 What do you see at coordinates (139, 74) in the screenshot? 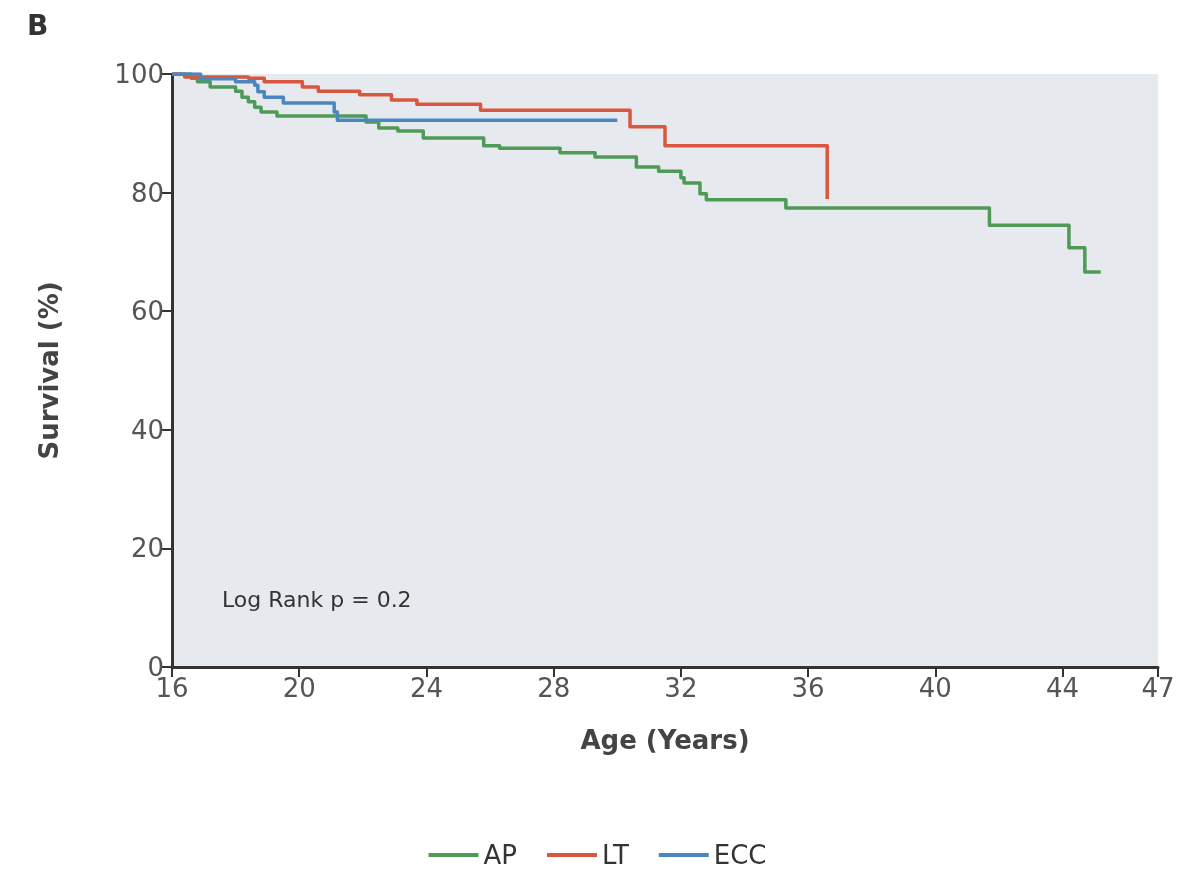
I see `y-tick-label: 100` at bounding box center [139, 74].